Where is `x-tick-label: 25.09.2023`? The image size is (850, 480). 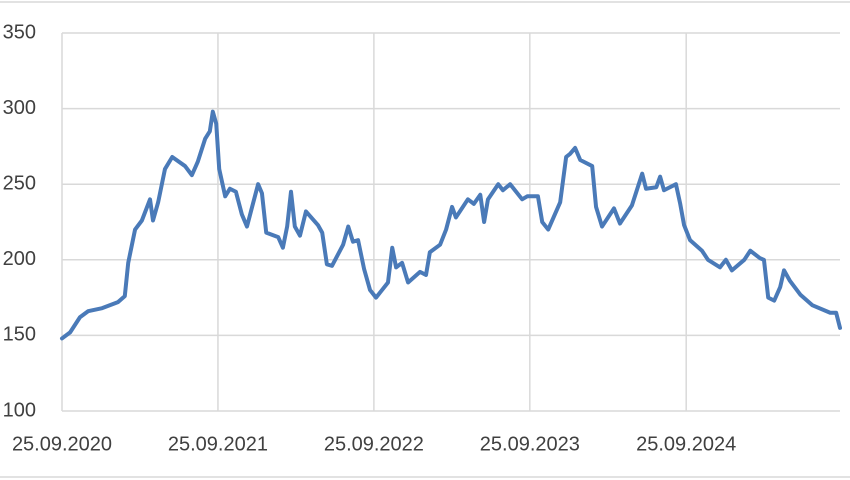
x-tick-label: 25.09.2023 is located at coordinates (530, 444).